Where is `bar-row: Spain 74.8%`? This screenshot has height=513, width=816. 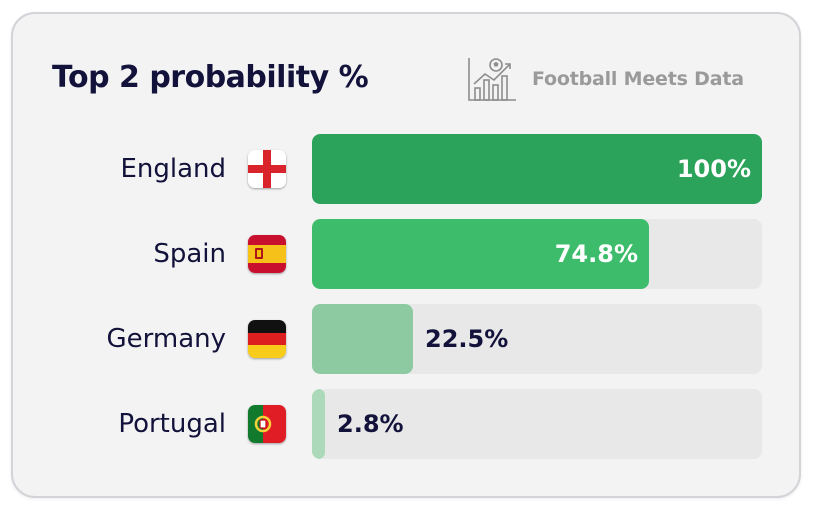
bar-row: Spain 74.8% is located at coordinates (408, 254).